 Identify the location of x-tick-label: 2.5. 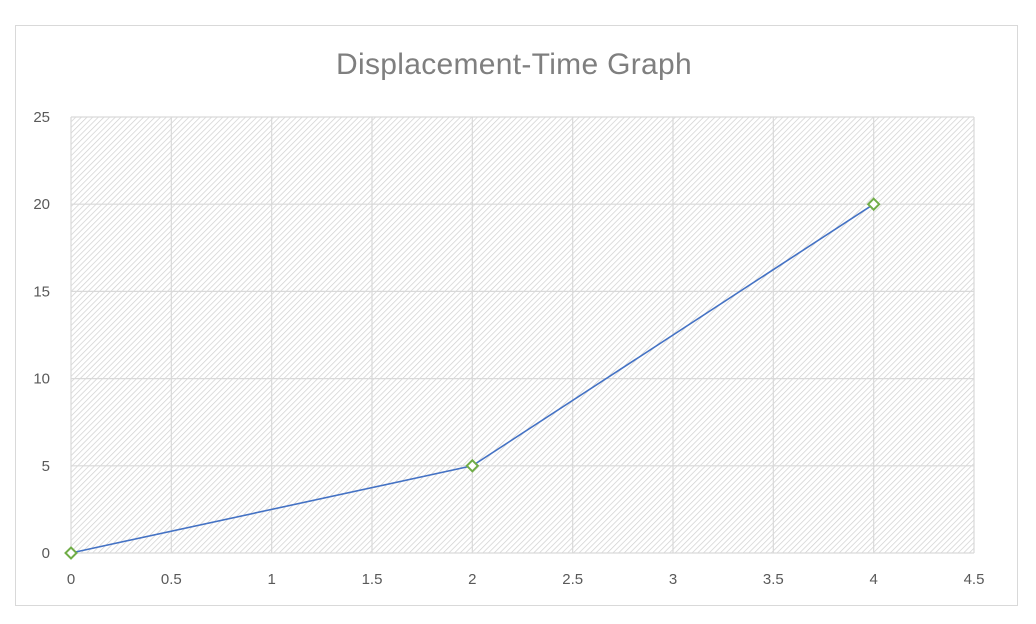
(572, 579).